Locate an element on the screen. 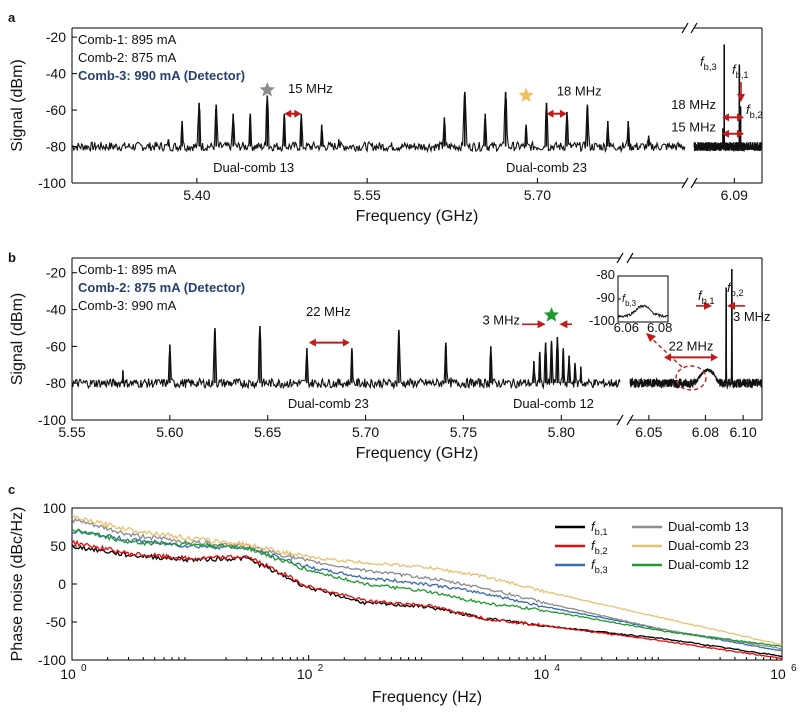 The width and height of the screenshot is (800, 712). panel-b-xtick-label: 5.75 is located at coordinates (463, 432).